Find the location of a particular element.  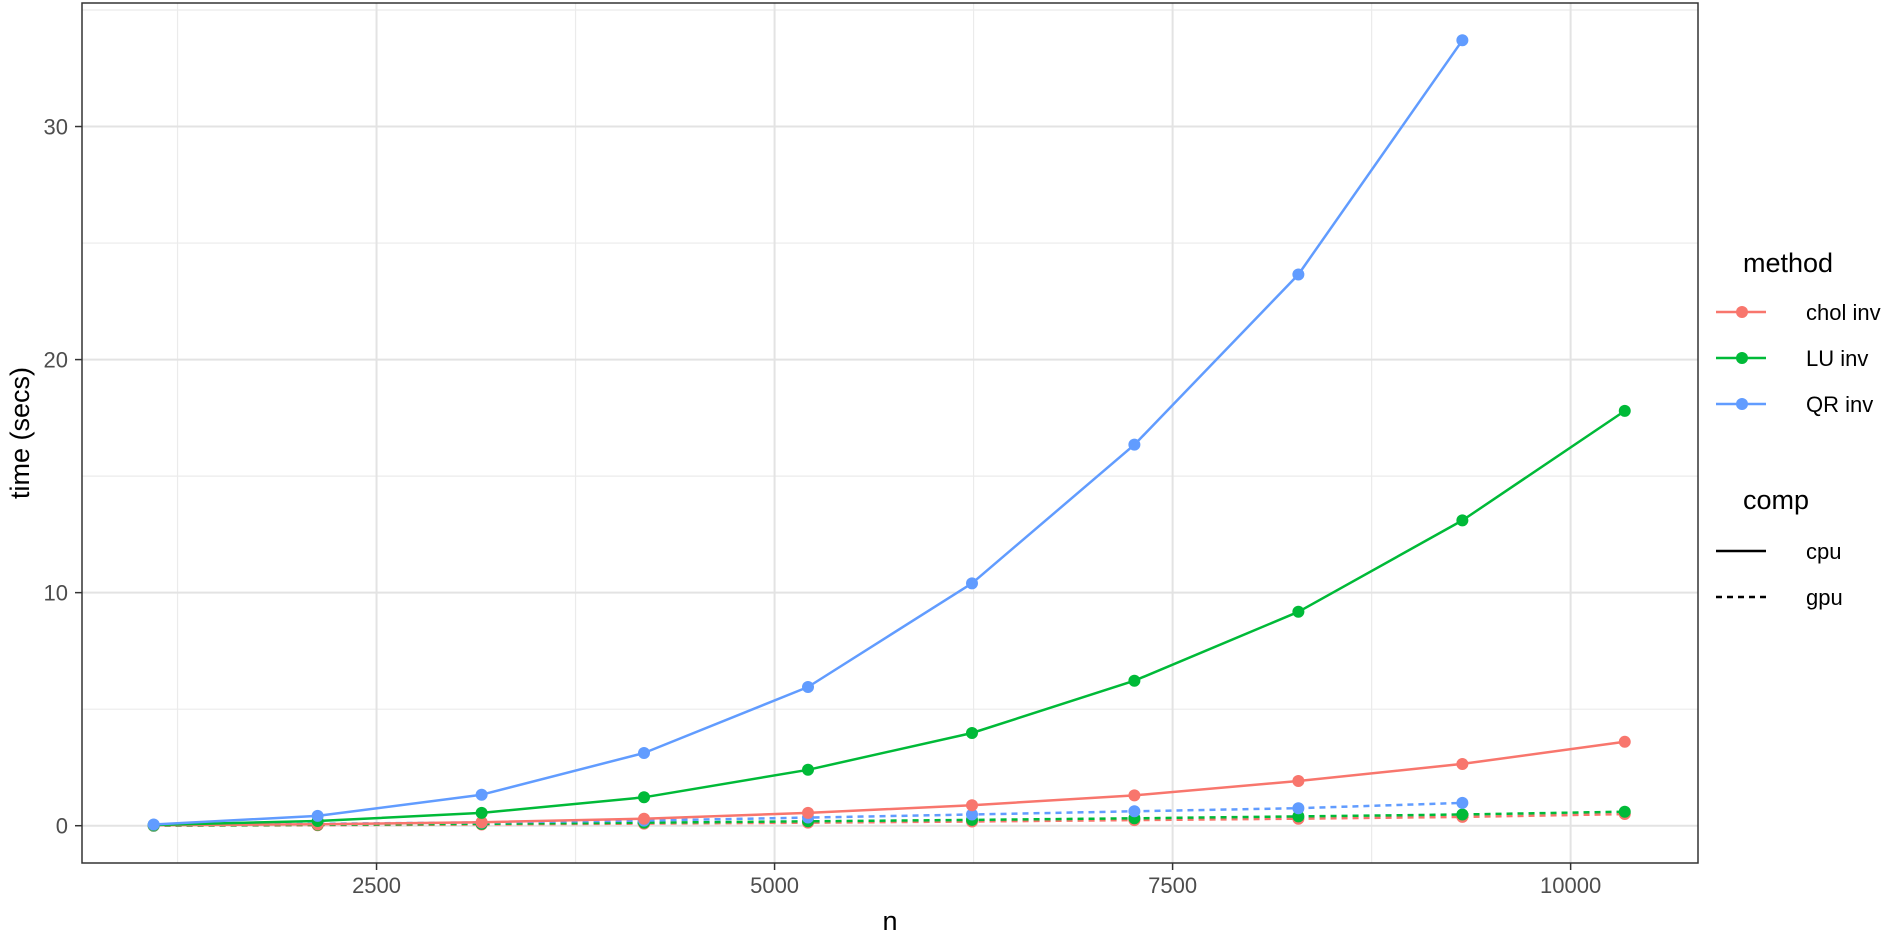

x-axis: 2500 5000 7500 10000 is located at coordinates (976, 880).